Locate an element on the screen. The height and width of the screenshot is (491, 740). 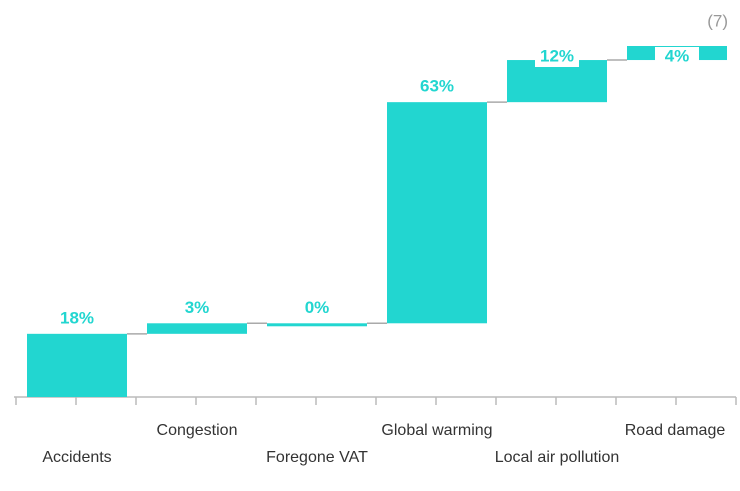
value-label: 3% is located at coordinates (197, 307).